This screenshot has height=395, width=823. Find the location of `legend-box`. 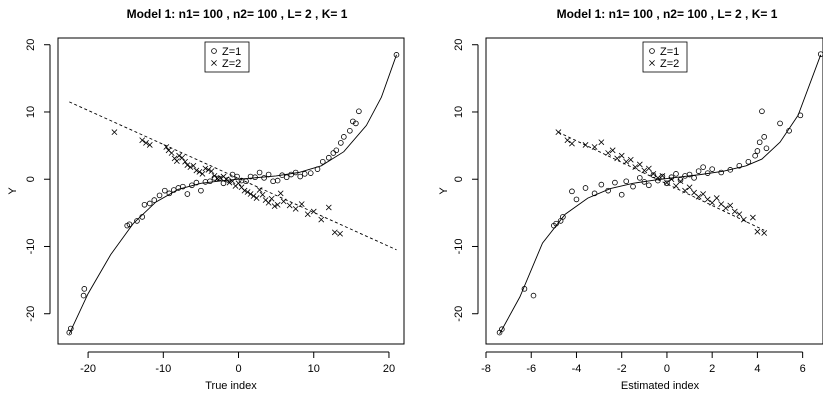

legend-box is located at coordinates (665, 57).